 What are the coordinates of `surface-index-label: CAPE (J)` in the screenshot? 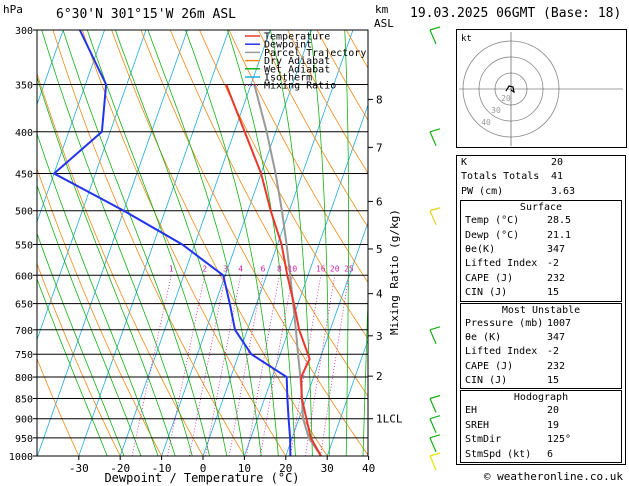 It's located at (489, 278).